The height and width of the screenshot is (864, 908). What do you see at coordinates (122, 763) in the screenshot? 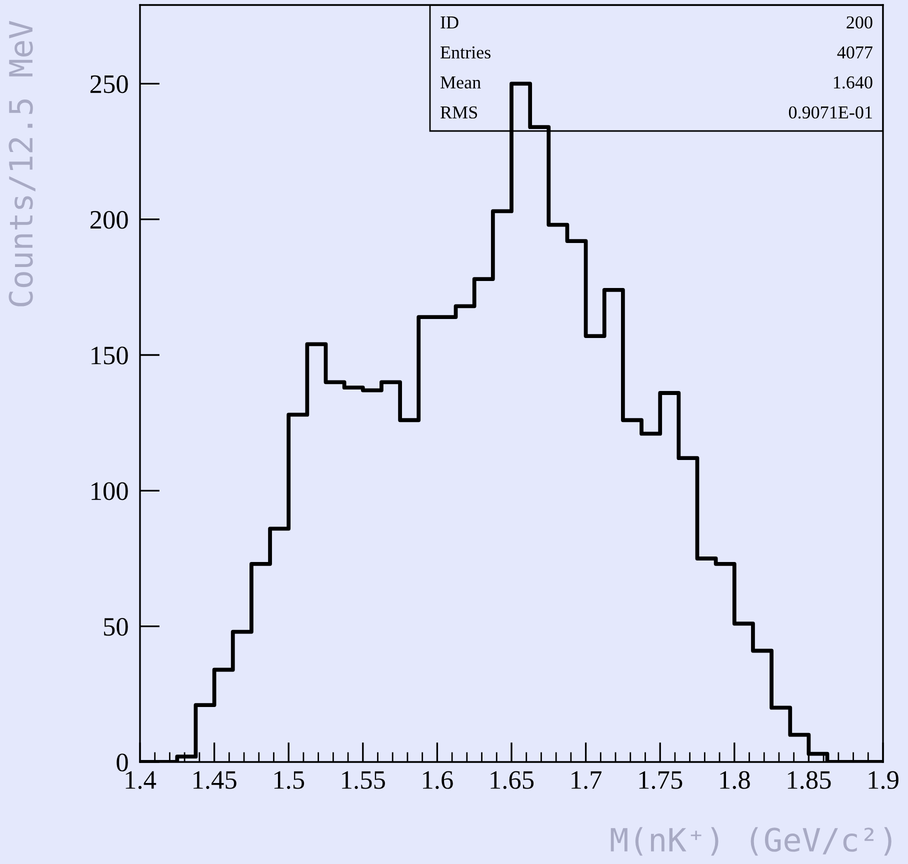
I see `y-tick-label: 0` at bounding box center [122, 763].